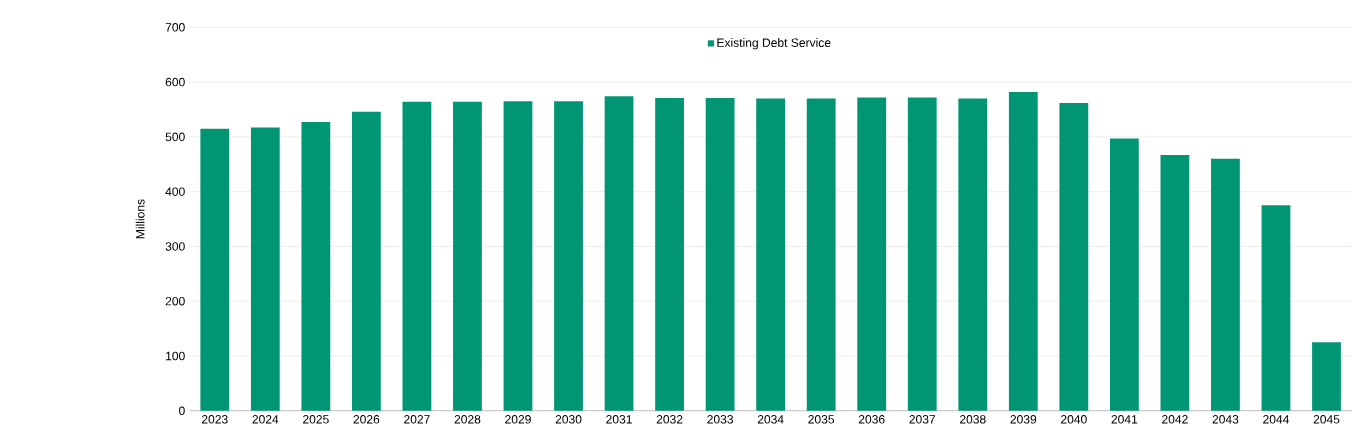 This screenshot has height=428, width=1352. Describe the element at coordinates (821, 419) in the screenshot. I see `x-tick-label: 2035` at that location.